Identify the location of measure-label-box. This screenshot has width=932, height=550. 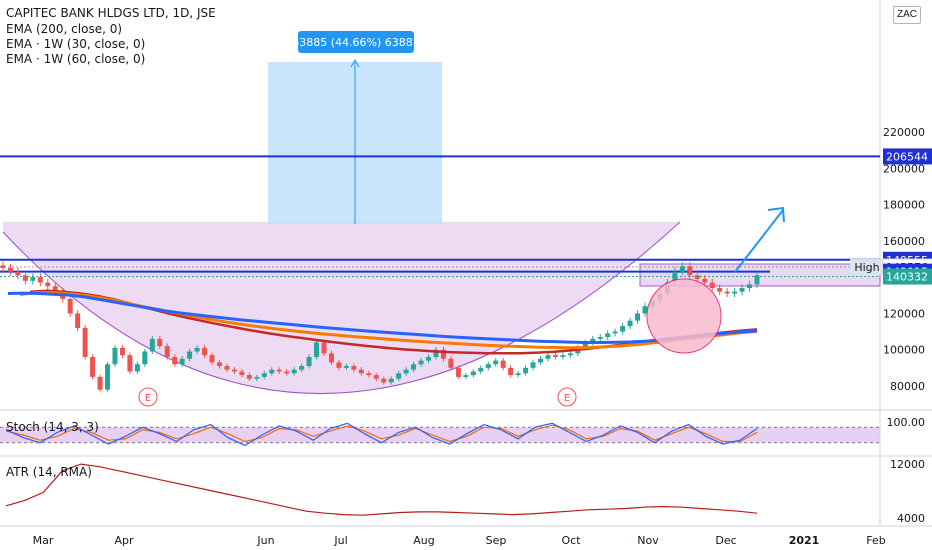
(356, 42).